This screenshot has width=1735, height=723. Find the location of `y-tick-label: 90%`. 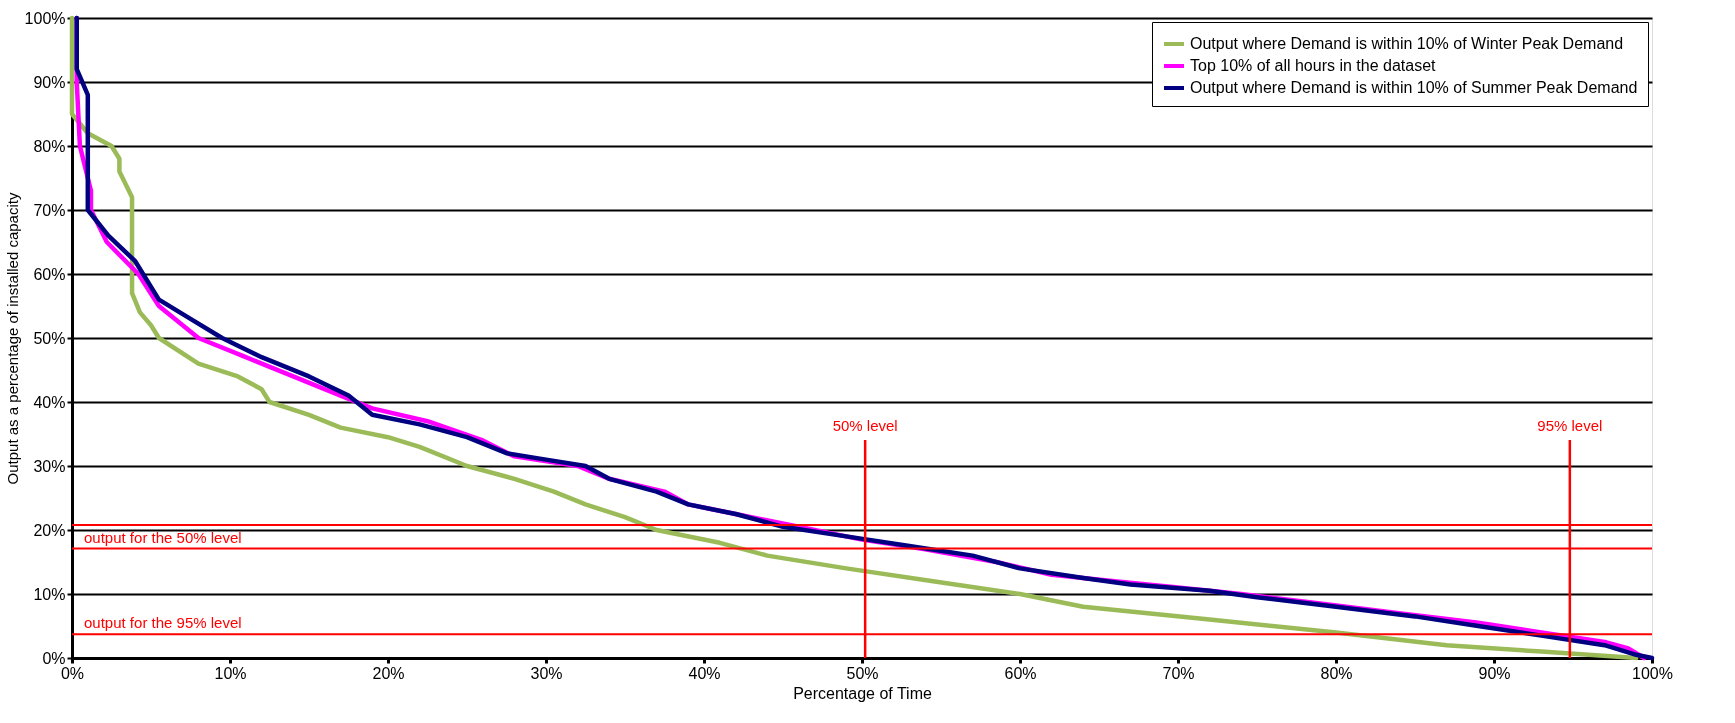

y-tick-label: 90% is located at coordinates (49, 82).